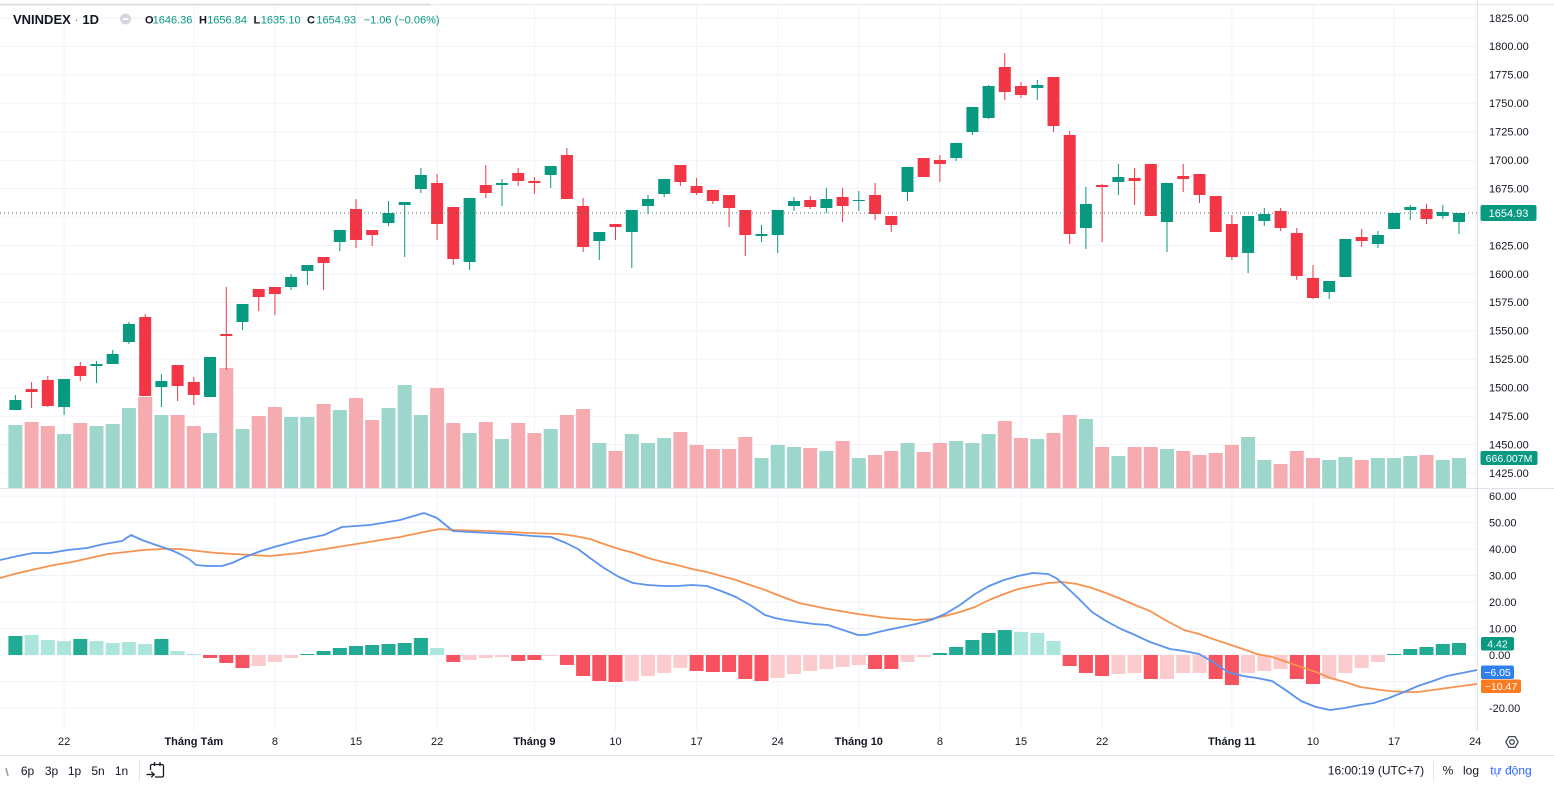 The width and height of the screenshot is (1554, 809). I want to click on svg-text: 16:00:19 (UTC+7), so click(1376, 771).